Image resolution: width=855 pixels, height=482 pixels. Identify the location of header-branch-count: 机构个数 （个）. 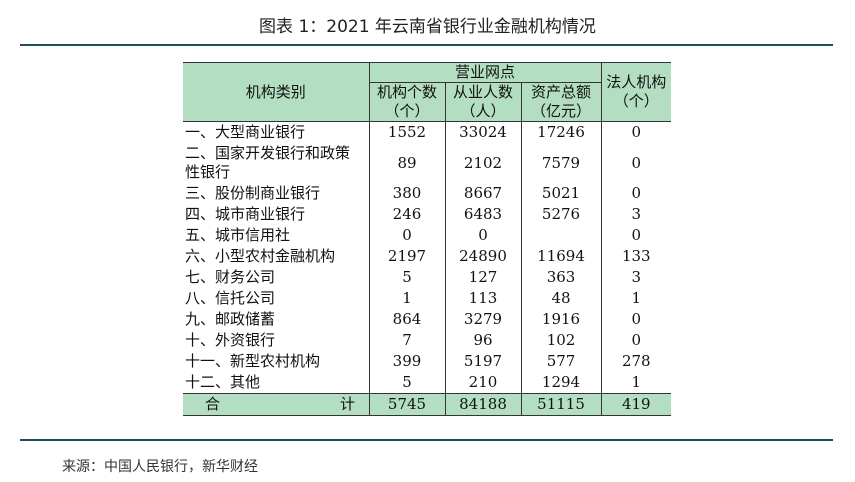
(407, 102).